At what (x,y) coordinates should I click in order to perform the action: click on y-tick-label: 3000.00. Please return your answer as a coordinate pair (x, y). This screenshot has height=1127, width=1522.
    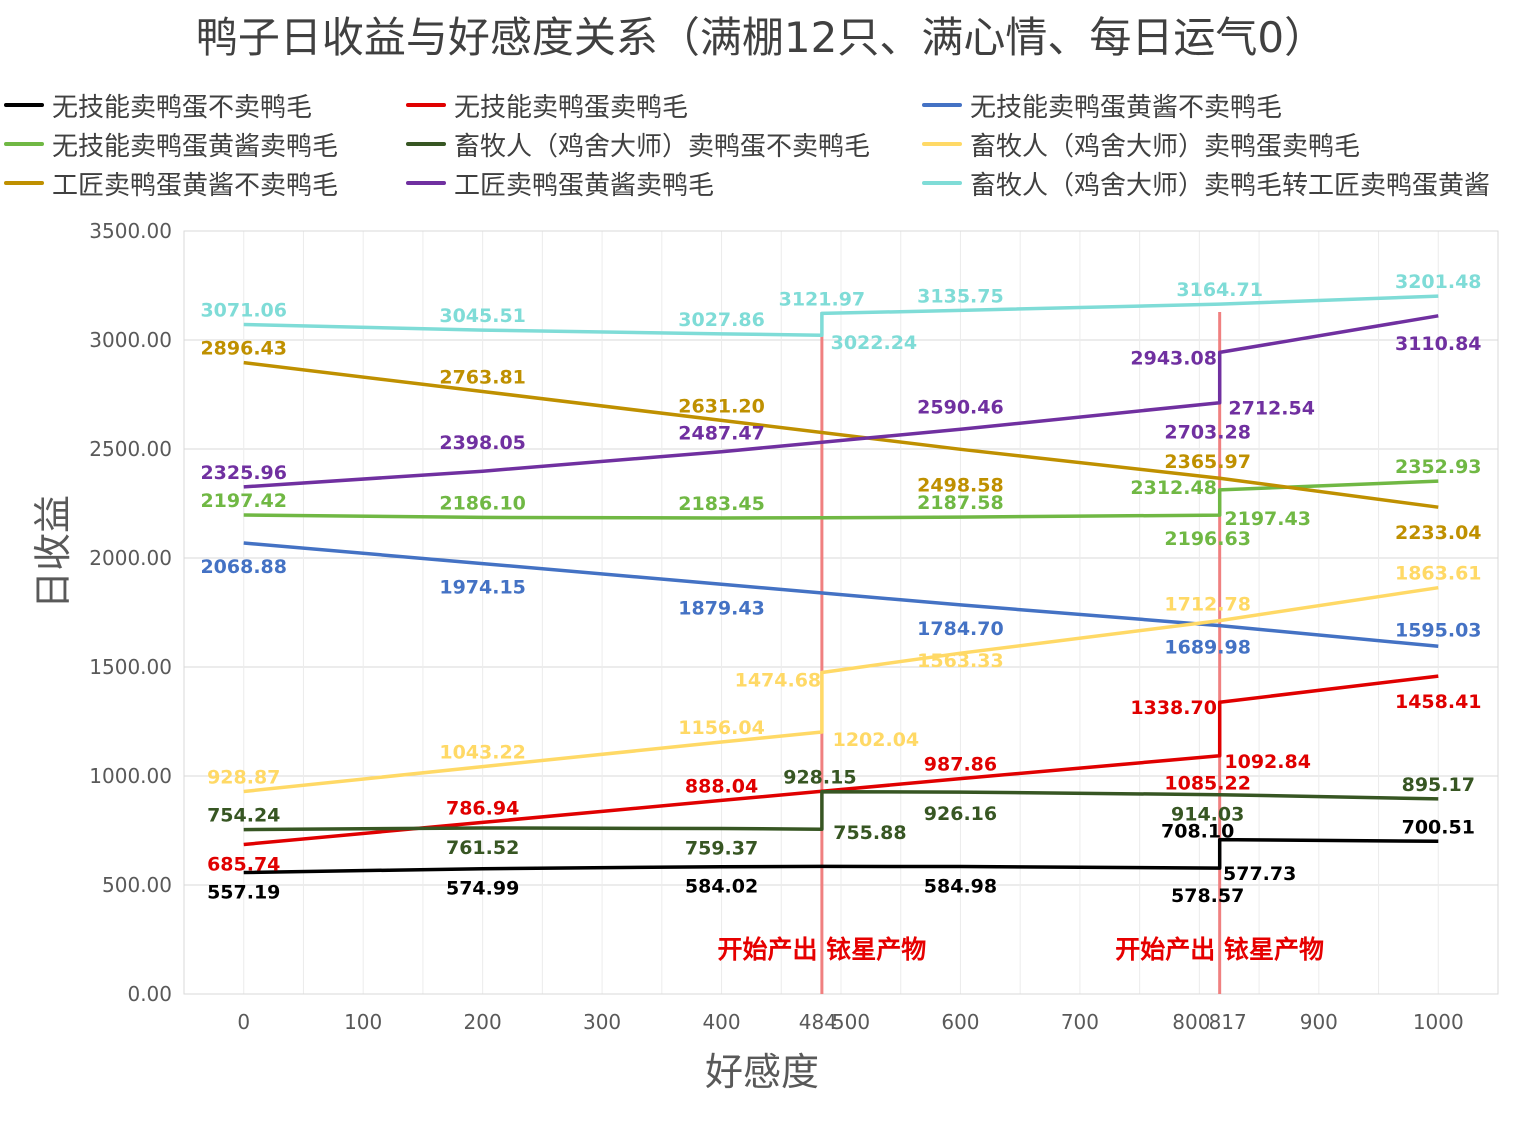
    Looking at the image, I should click on (130, 340).